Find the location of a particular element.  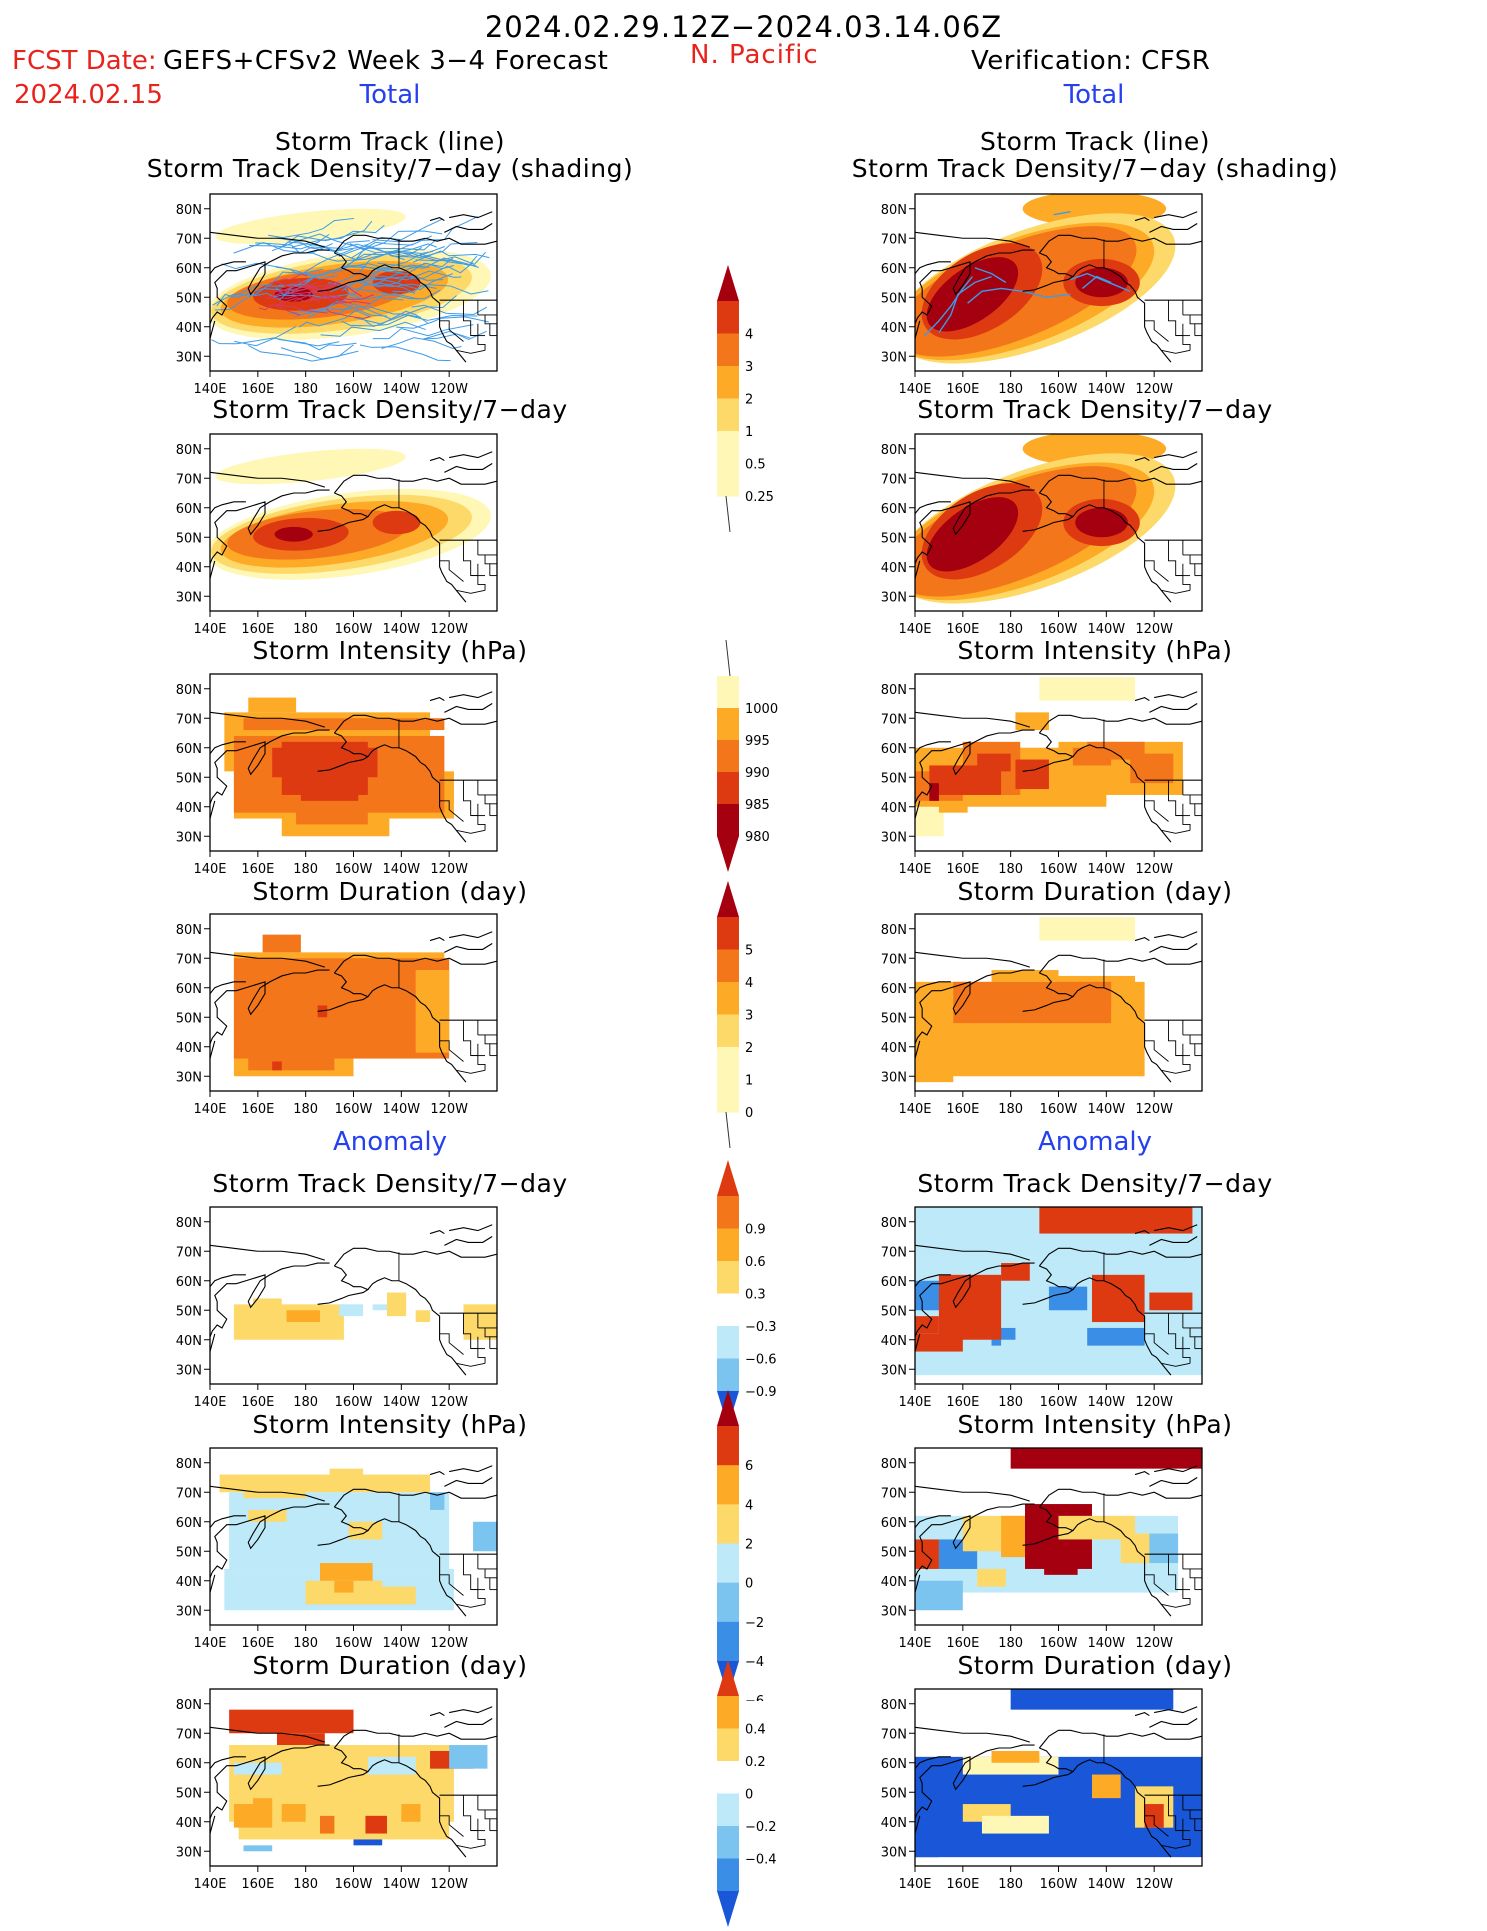

colorbar-label: −4 is located at coordinates (754, 1662).